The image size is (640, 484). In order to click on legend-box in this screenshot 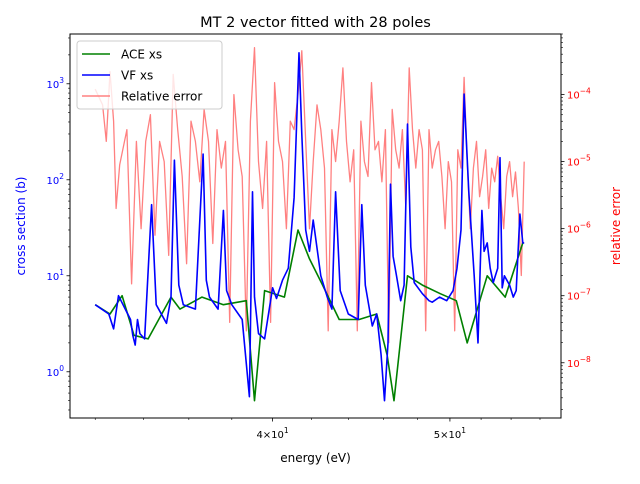, I will do `click(149, 75)`.